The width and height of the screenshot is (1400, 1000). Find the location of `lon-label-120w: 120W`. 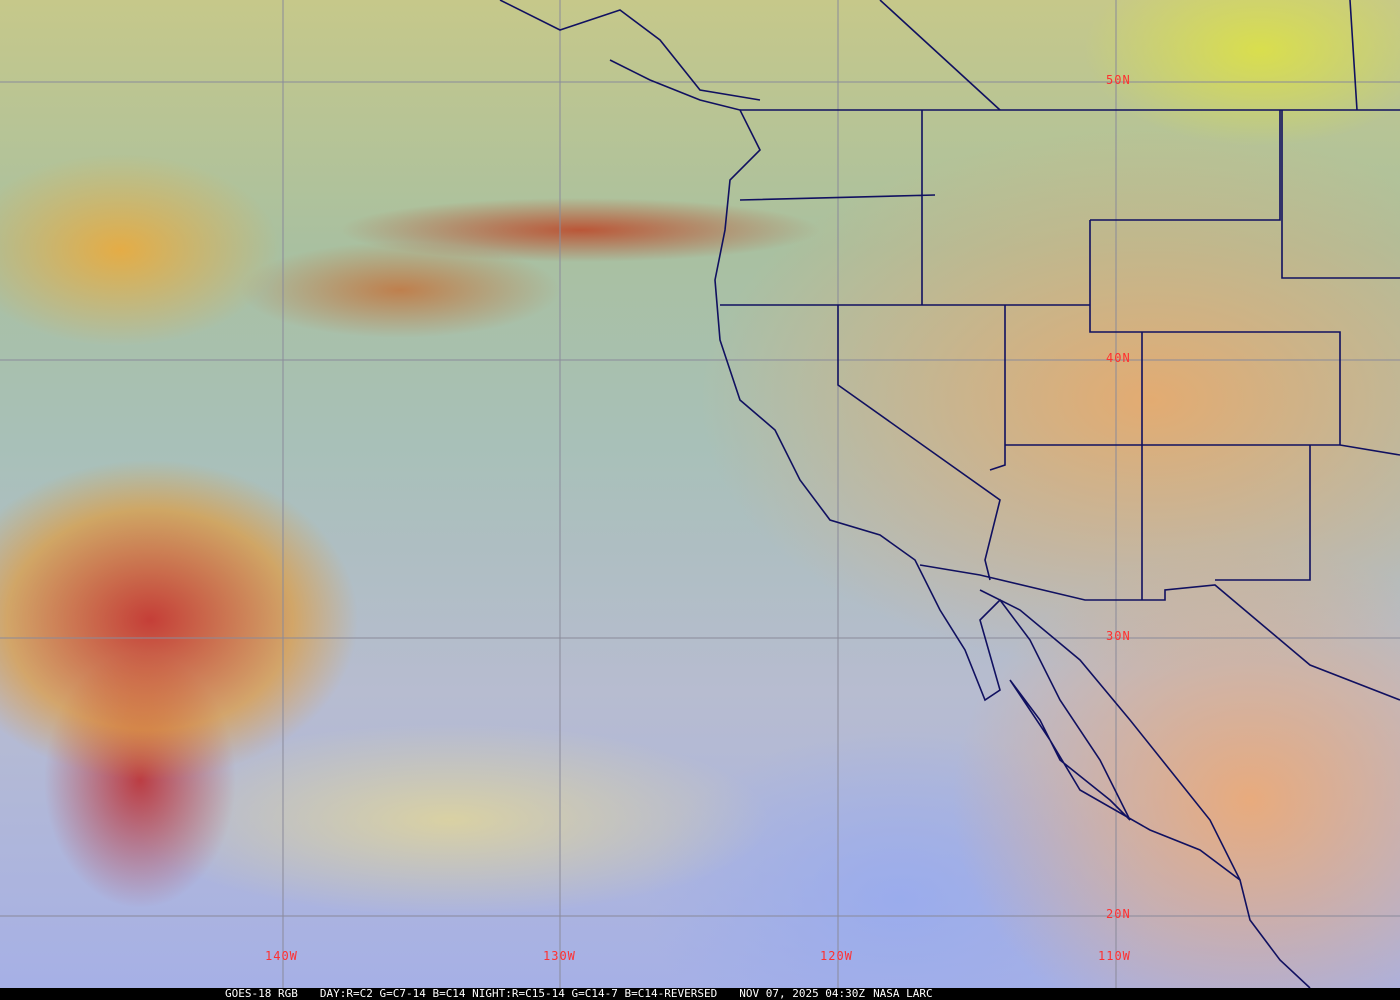

lon-label-120w: 120W is located at coordinates (836, 956).